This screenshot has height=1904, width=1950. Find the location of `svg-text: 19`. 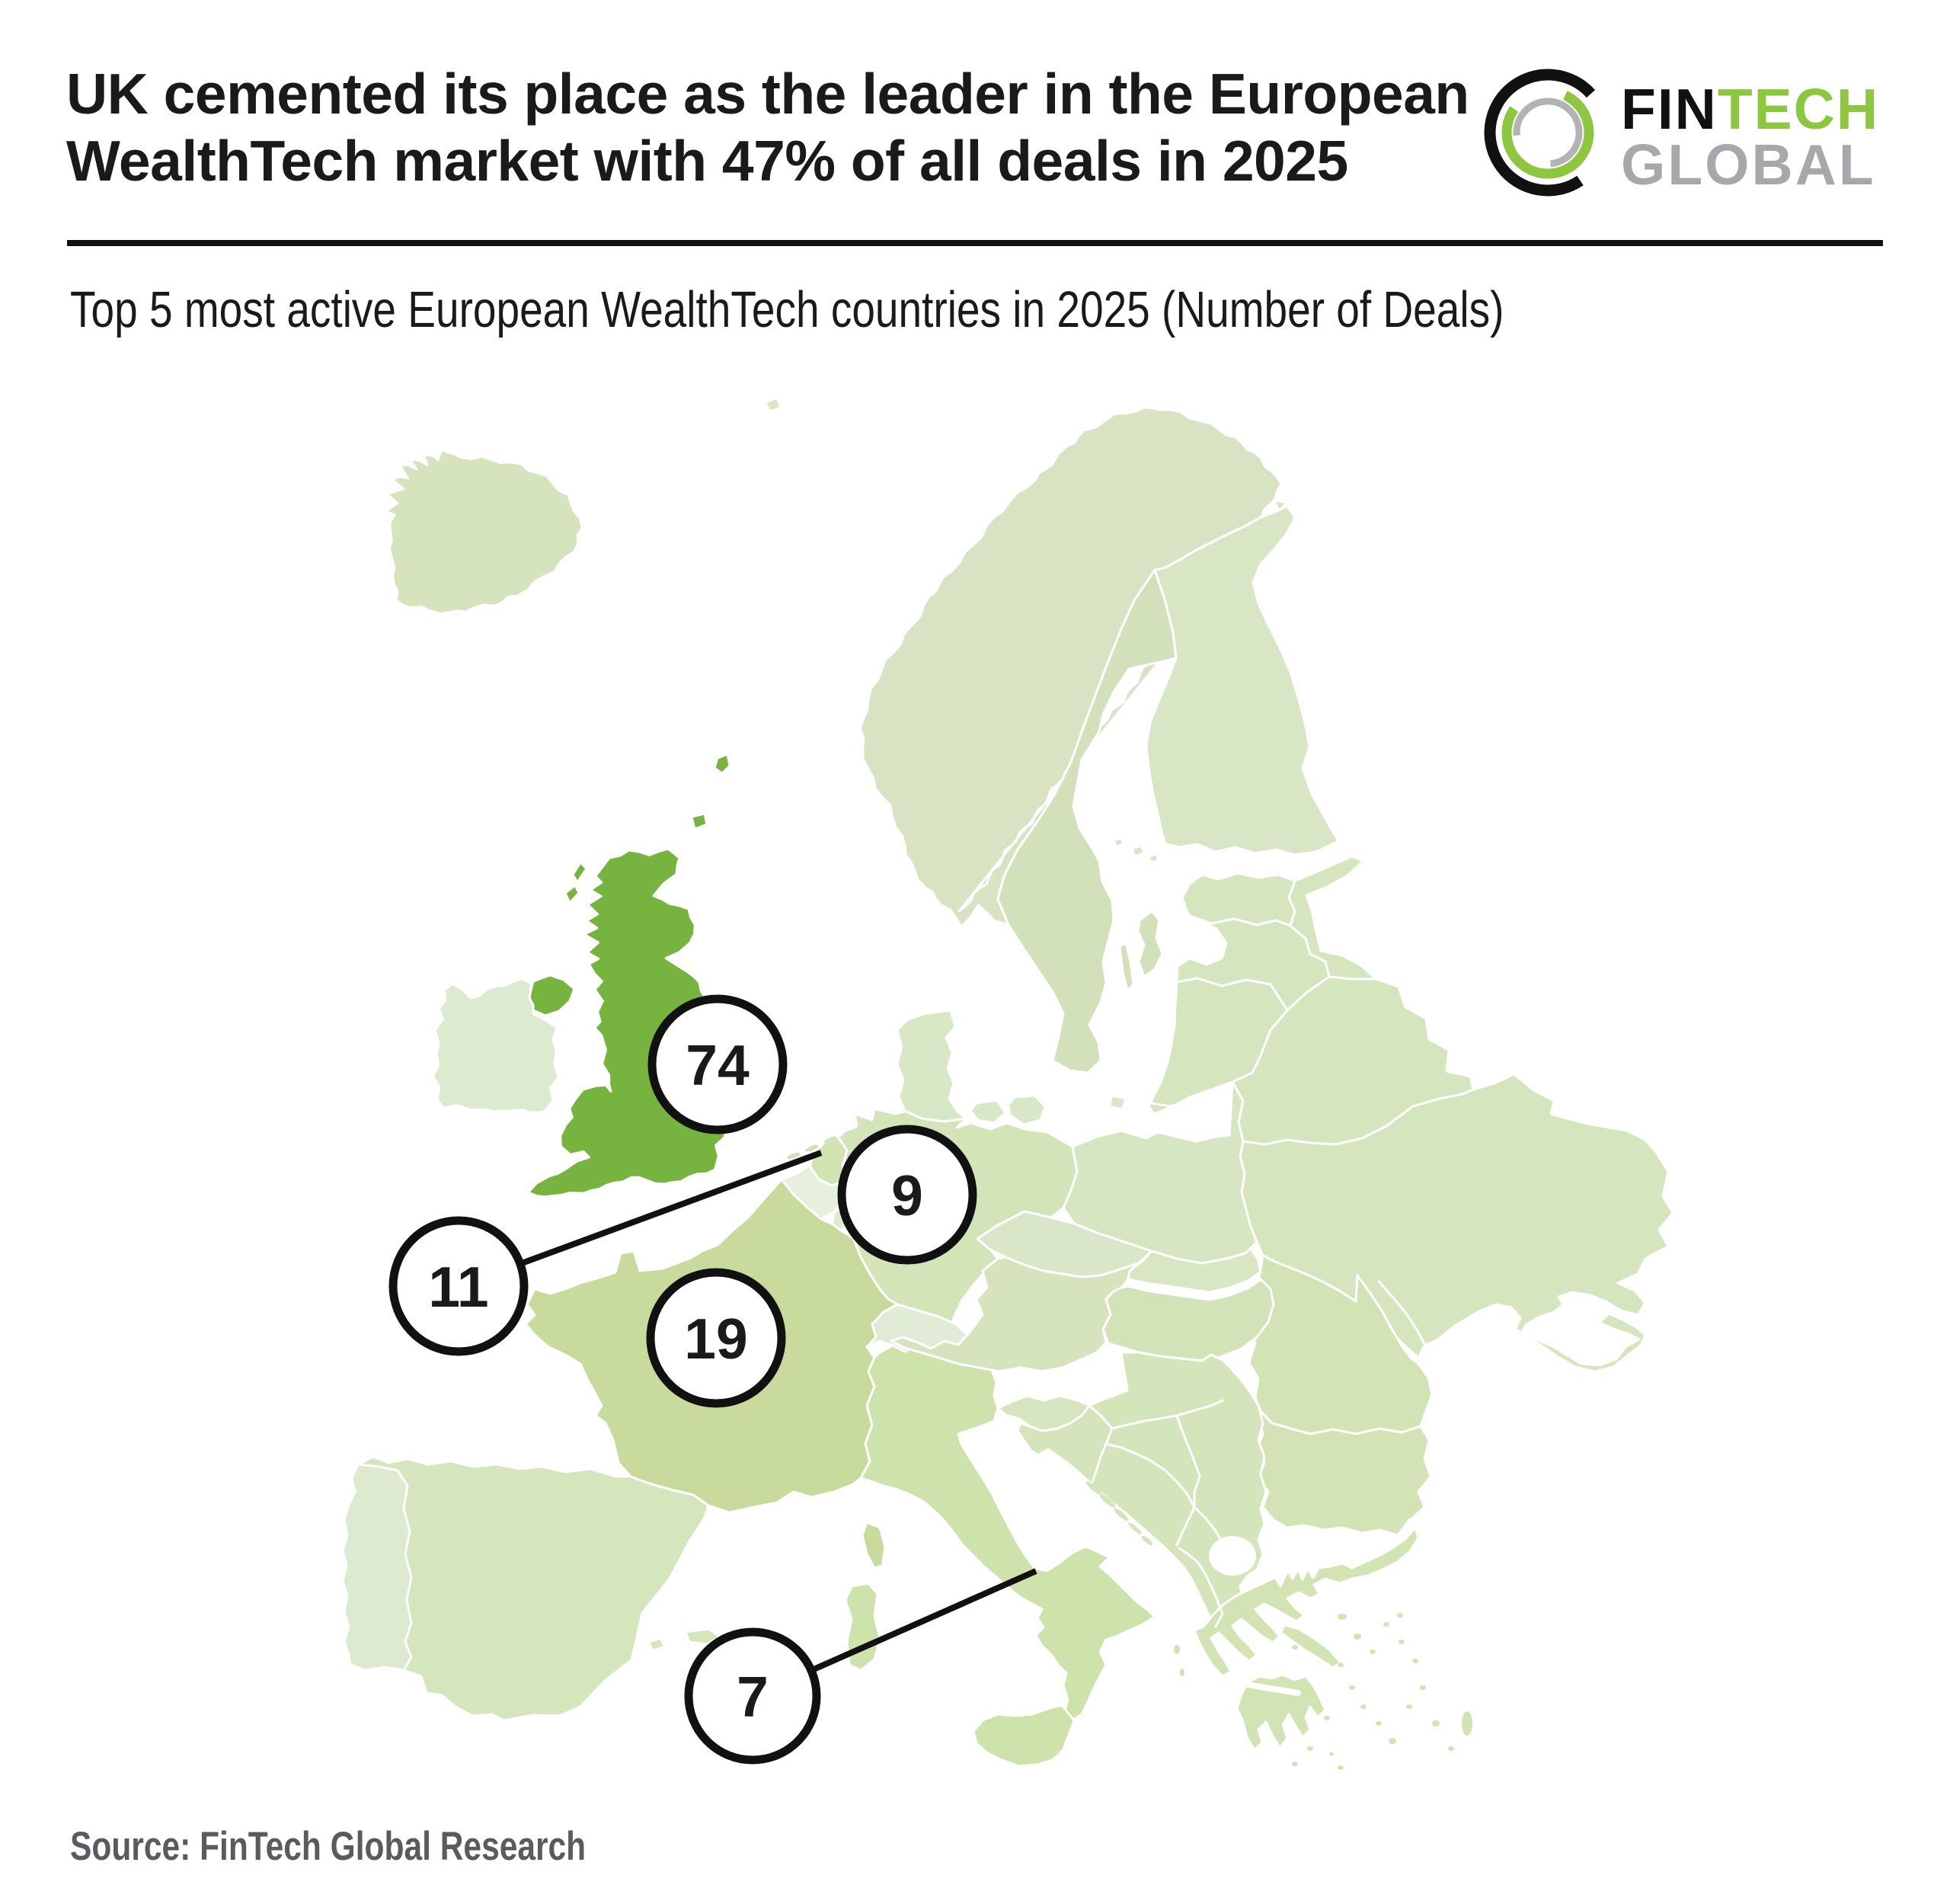

svg-text: 19 is located at coordinates (715, 1339).